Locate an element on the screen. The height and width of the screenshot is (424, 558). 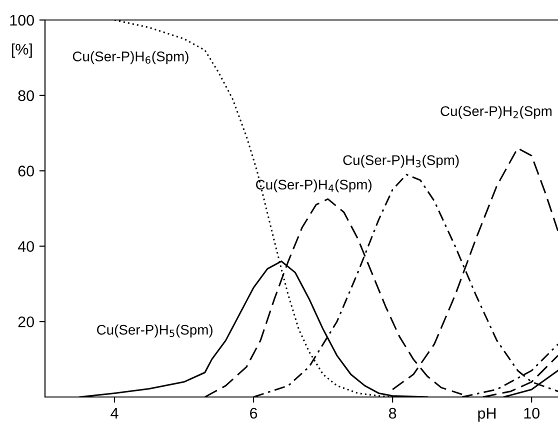
y-tick-label: 40 is located at coordinates (26, 246).